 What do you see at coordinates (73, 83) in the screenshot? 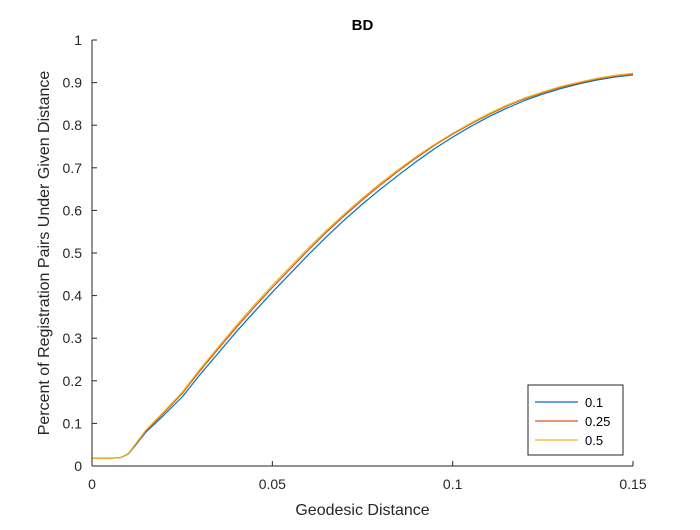
I see `y-tick-label: 0.9` at bounding box center [73, 83].